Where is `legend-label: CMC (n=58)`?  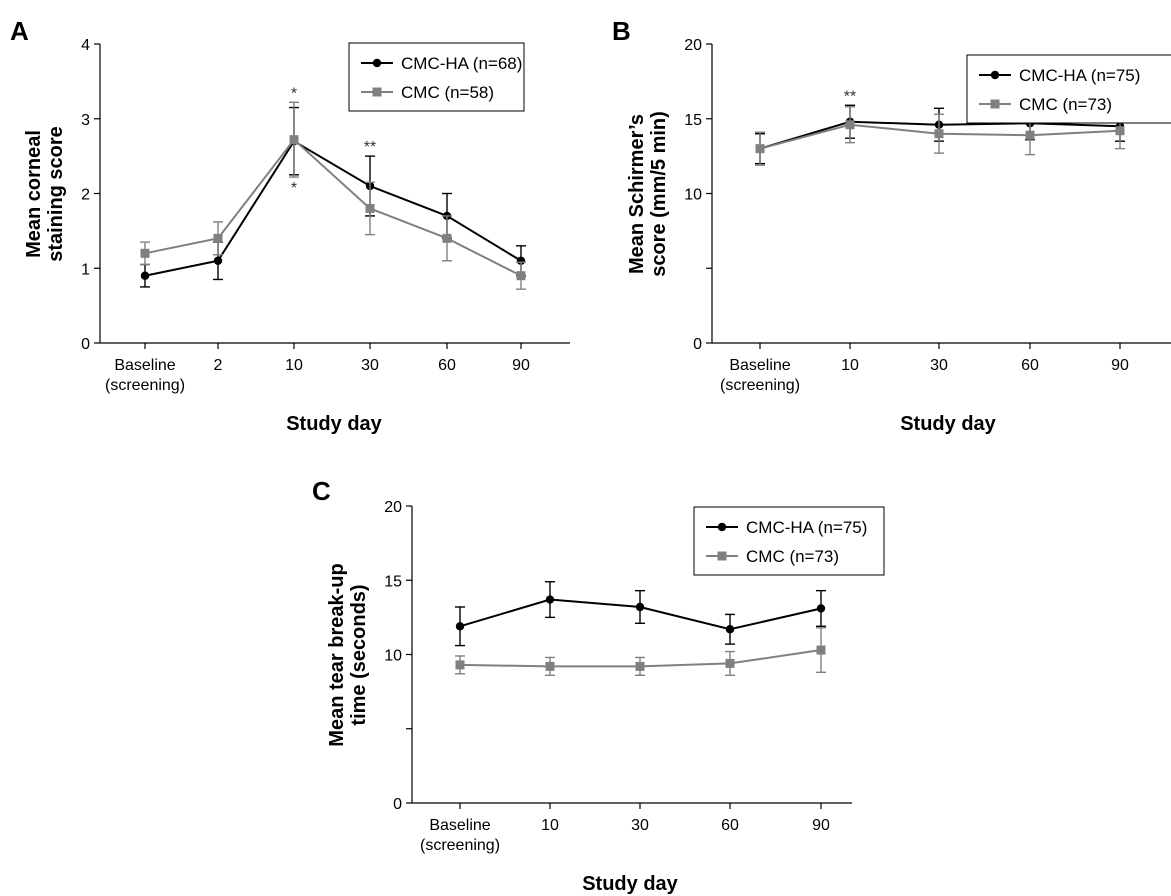
legend-label: CMC (n=58) is located at coordinates (447, 92).